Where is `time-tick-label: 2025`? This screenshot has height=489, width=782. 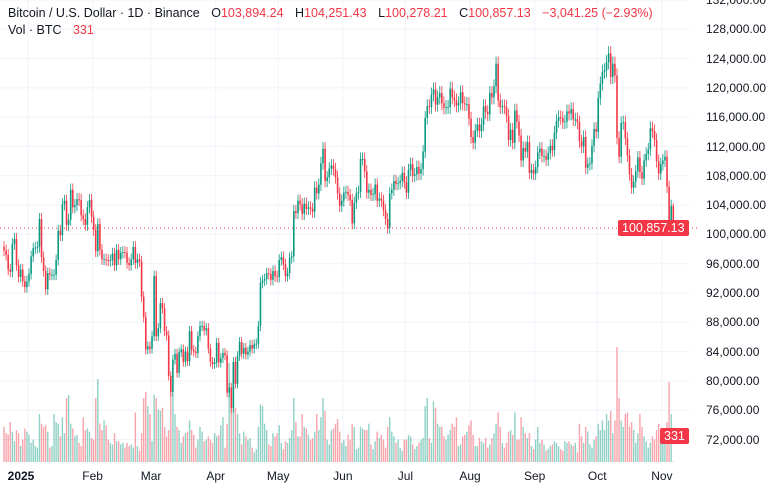 time-tick-label: 2025 is located at coordinates (21, 476).